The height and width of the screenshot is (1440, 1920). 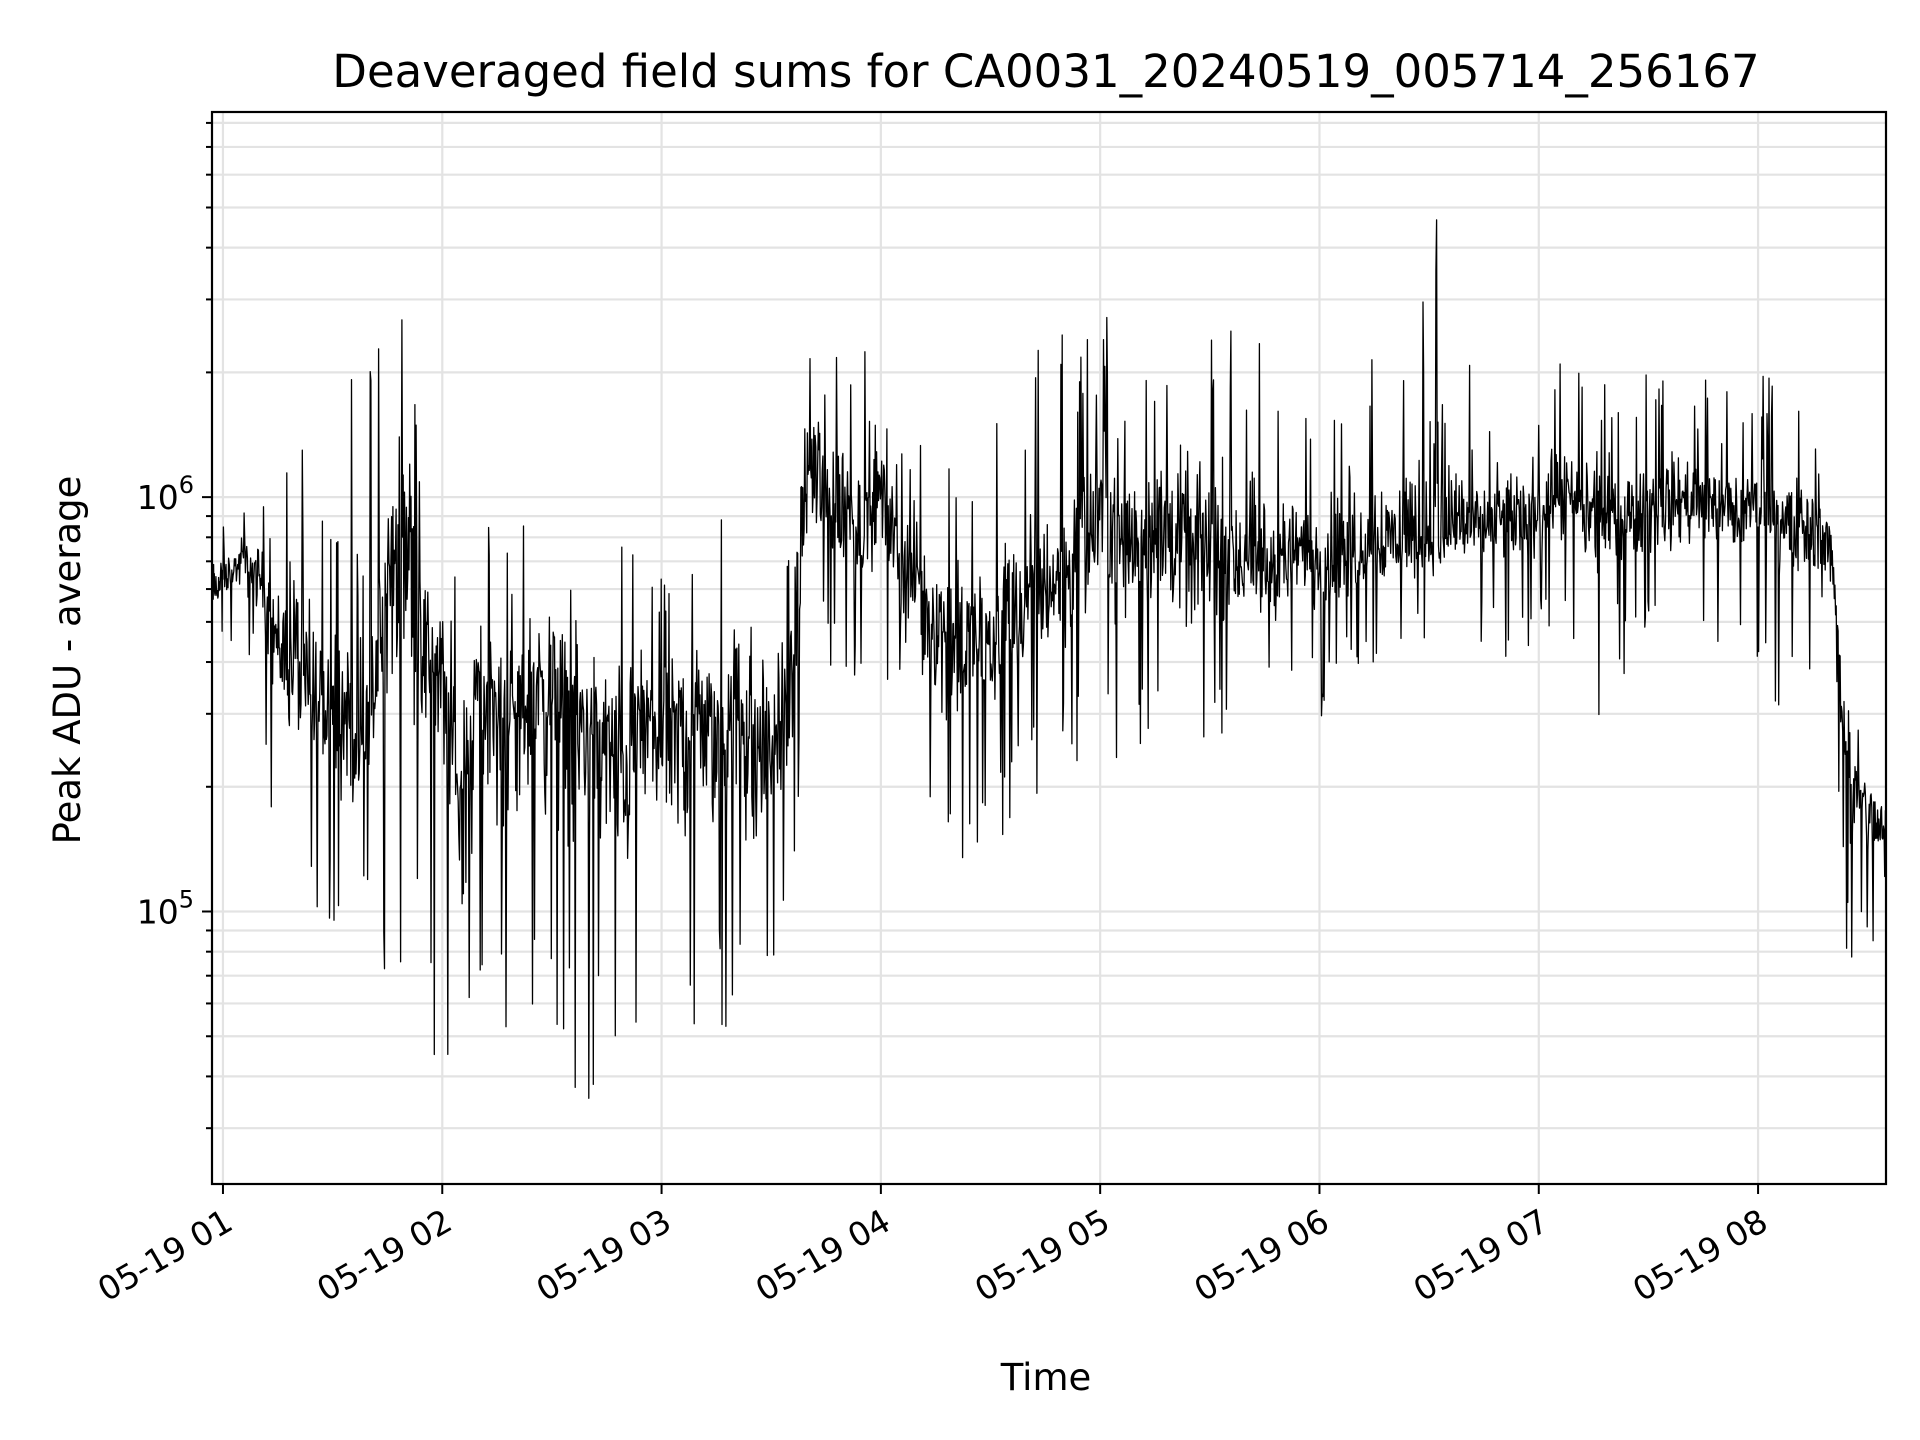 What do you see at coordinates (67, 660) in the screenshot?
I see `y-axis-title: Peak ADU - average` at bounding box center [67, 660].